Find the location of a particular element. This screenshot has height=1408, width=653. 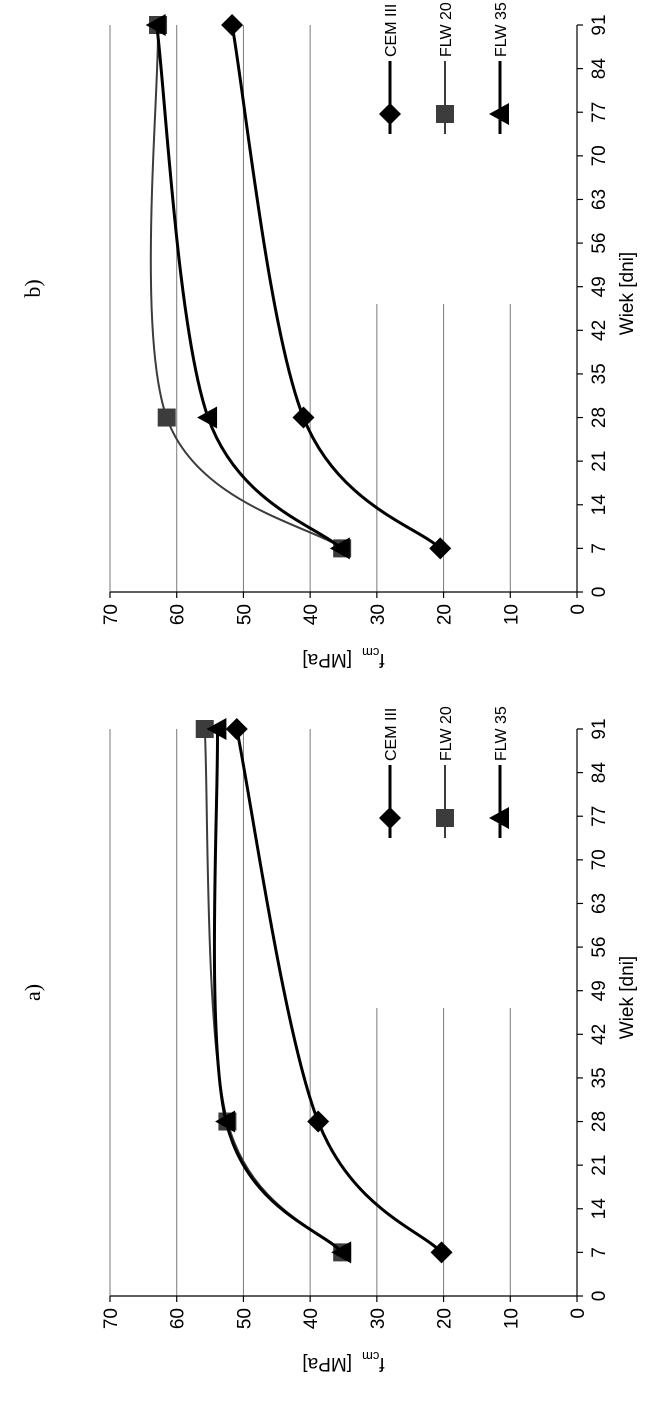

legend-label: FLW 35 W is located at coordinates (501, 732).